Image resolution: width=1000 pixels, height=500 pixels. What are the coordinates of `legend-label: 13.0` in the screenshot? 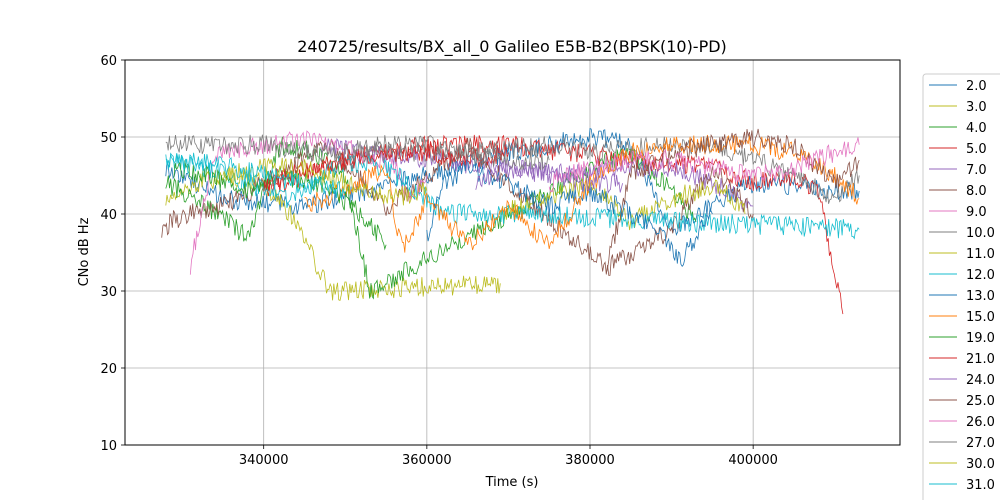 It's located at (980, 296).